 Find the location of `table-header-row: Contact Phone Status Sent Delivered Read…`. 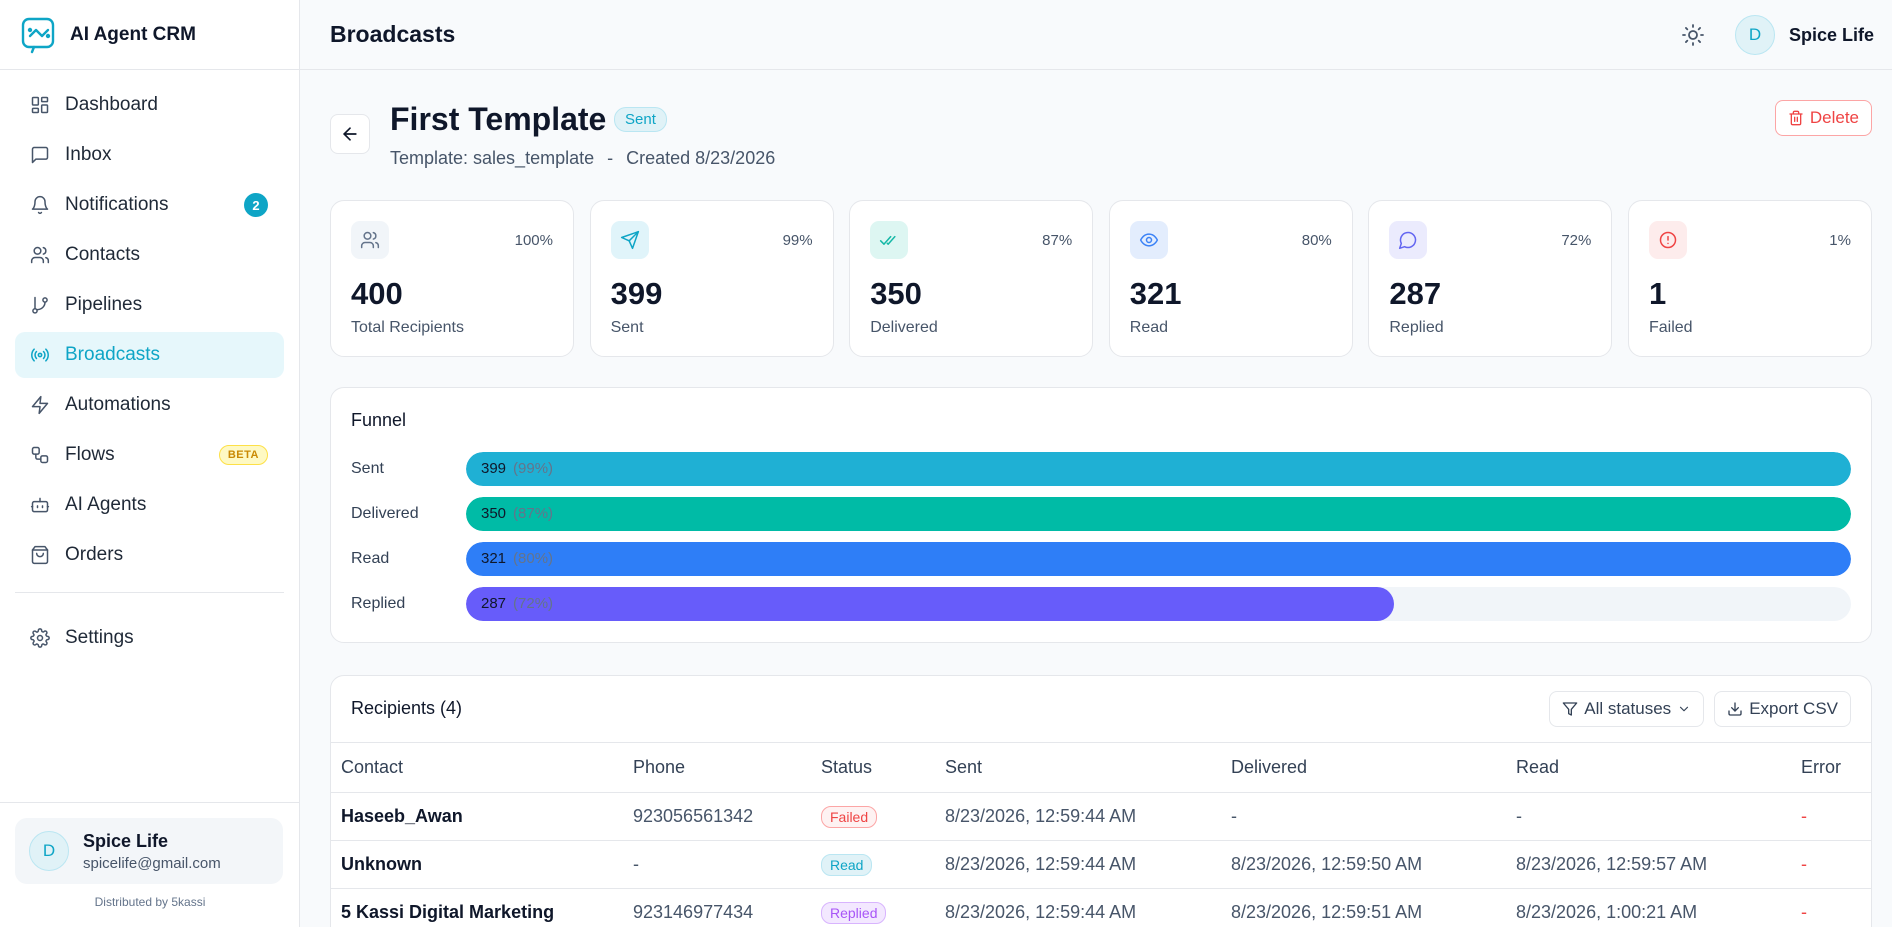

table-header-row: Contact Phone Status Sent Delivered Read… is located at coordinates (1101, 767).